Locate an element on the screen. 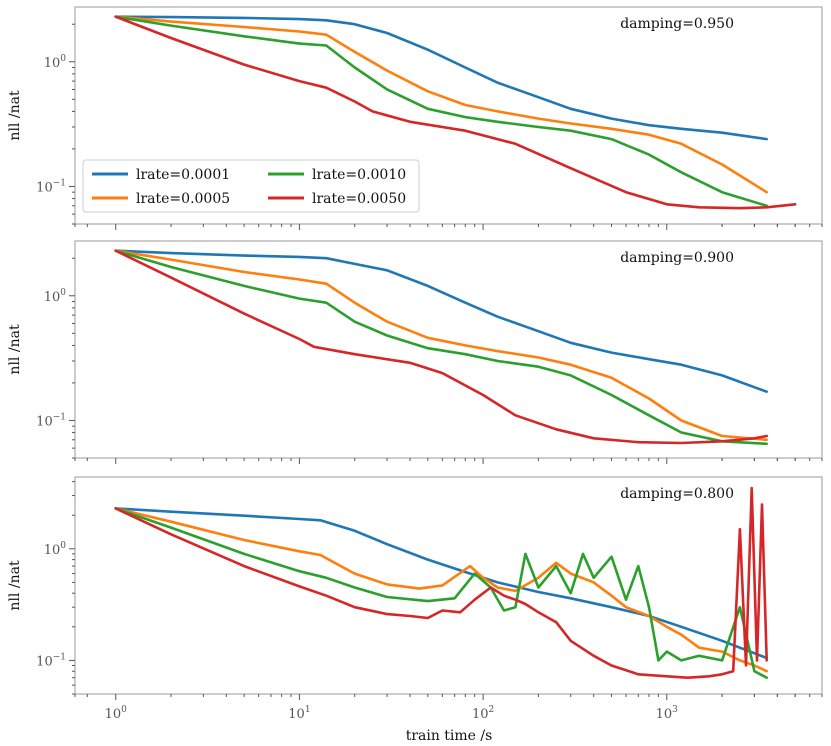 This screenshot has height=746, width=831. x-tick-label: 100 is located at coordinates (116, 713).